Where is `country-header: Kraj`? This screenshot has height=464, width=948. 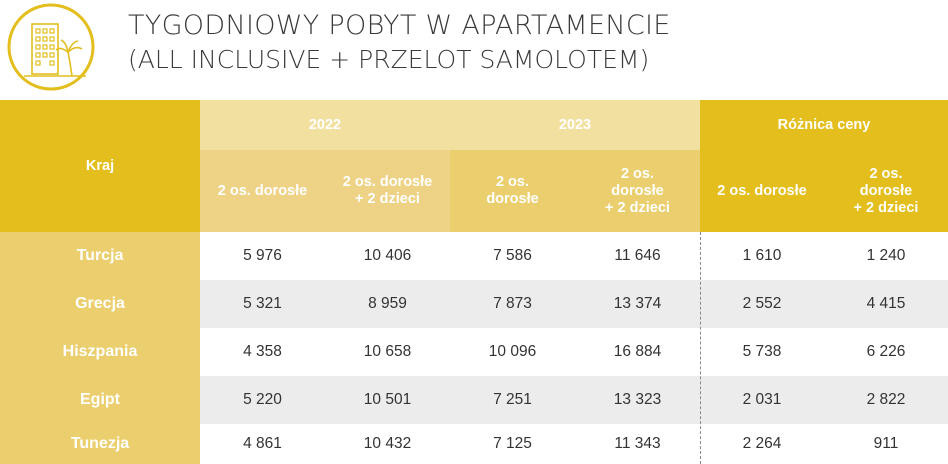
country-header: Kraj is located at coordinates (100, 166).